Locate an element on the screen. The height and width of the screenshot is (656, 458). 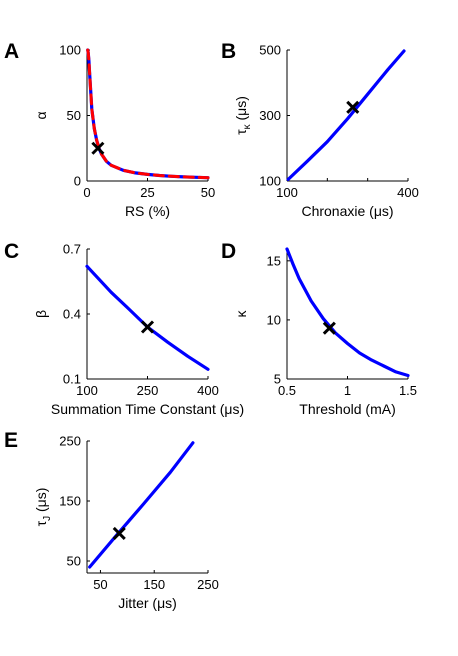
x-tick-label-a: 25 is located at coordinates (147, 192).